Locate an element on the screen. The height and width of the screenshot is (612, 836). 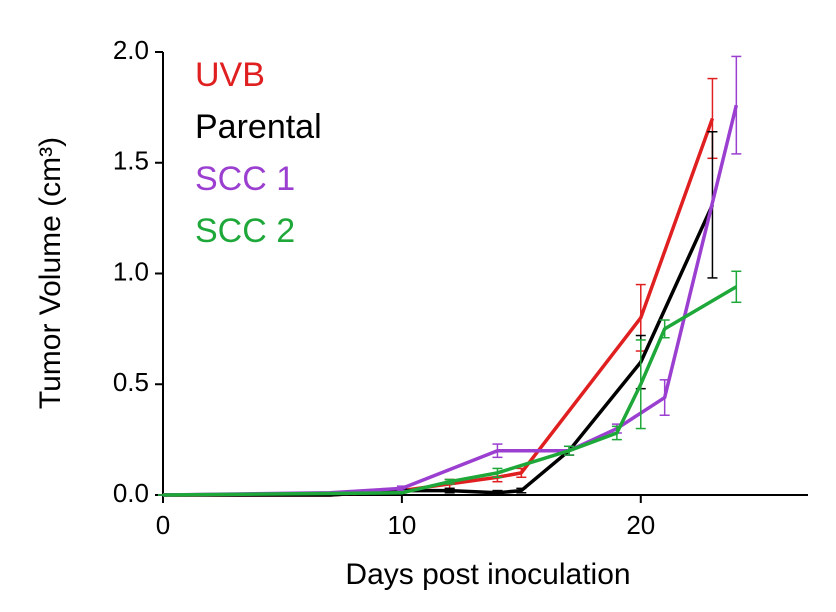
y-tick-label: 1.0 is located at coordinates (131, 271).